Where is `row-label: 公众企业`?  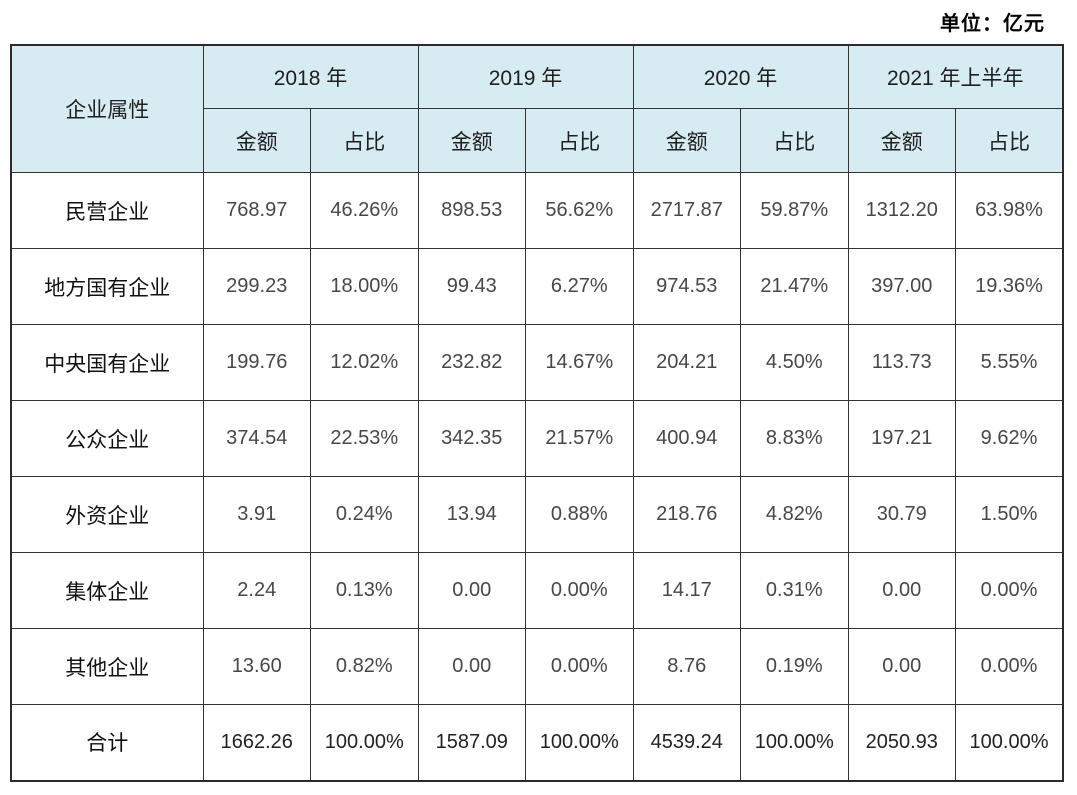
row-label: 公众企业 is located at coordinates (107, 438).